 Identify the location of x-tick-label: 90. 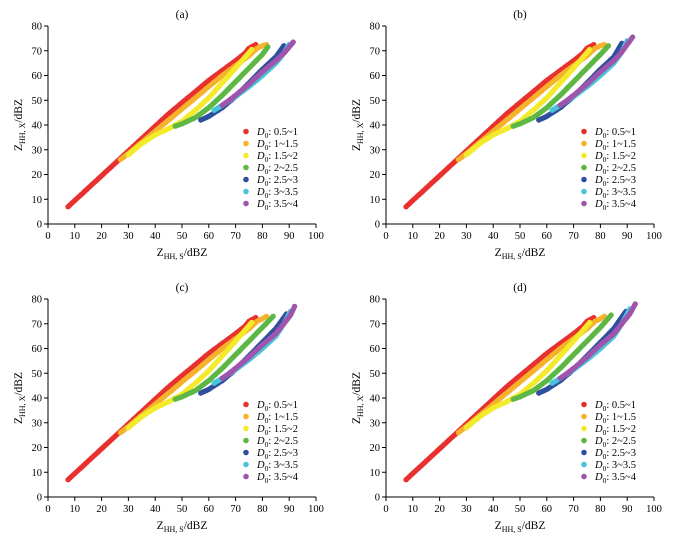
(627, 236).